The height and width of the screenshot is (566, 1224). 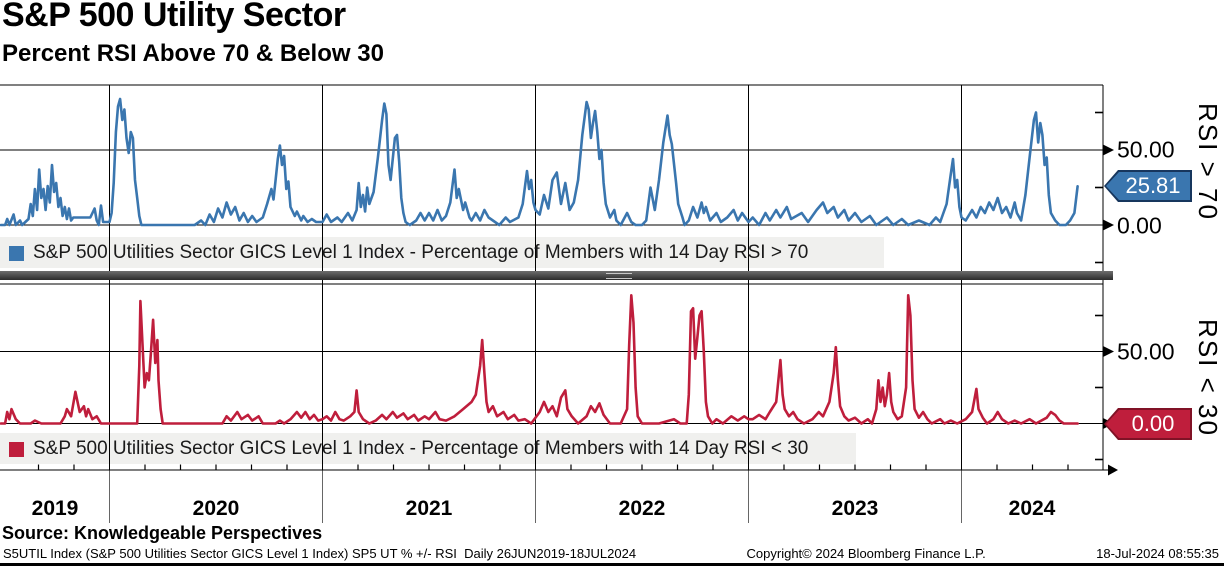 What do you see at coordinates (55, 508) in the screenshot?
I see `x-axis-year-label: 2019` at bounding box center [55, 508].